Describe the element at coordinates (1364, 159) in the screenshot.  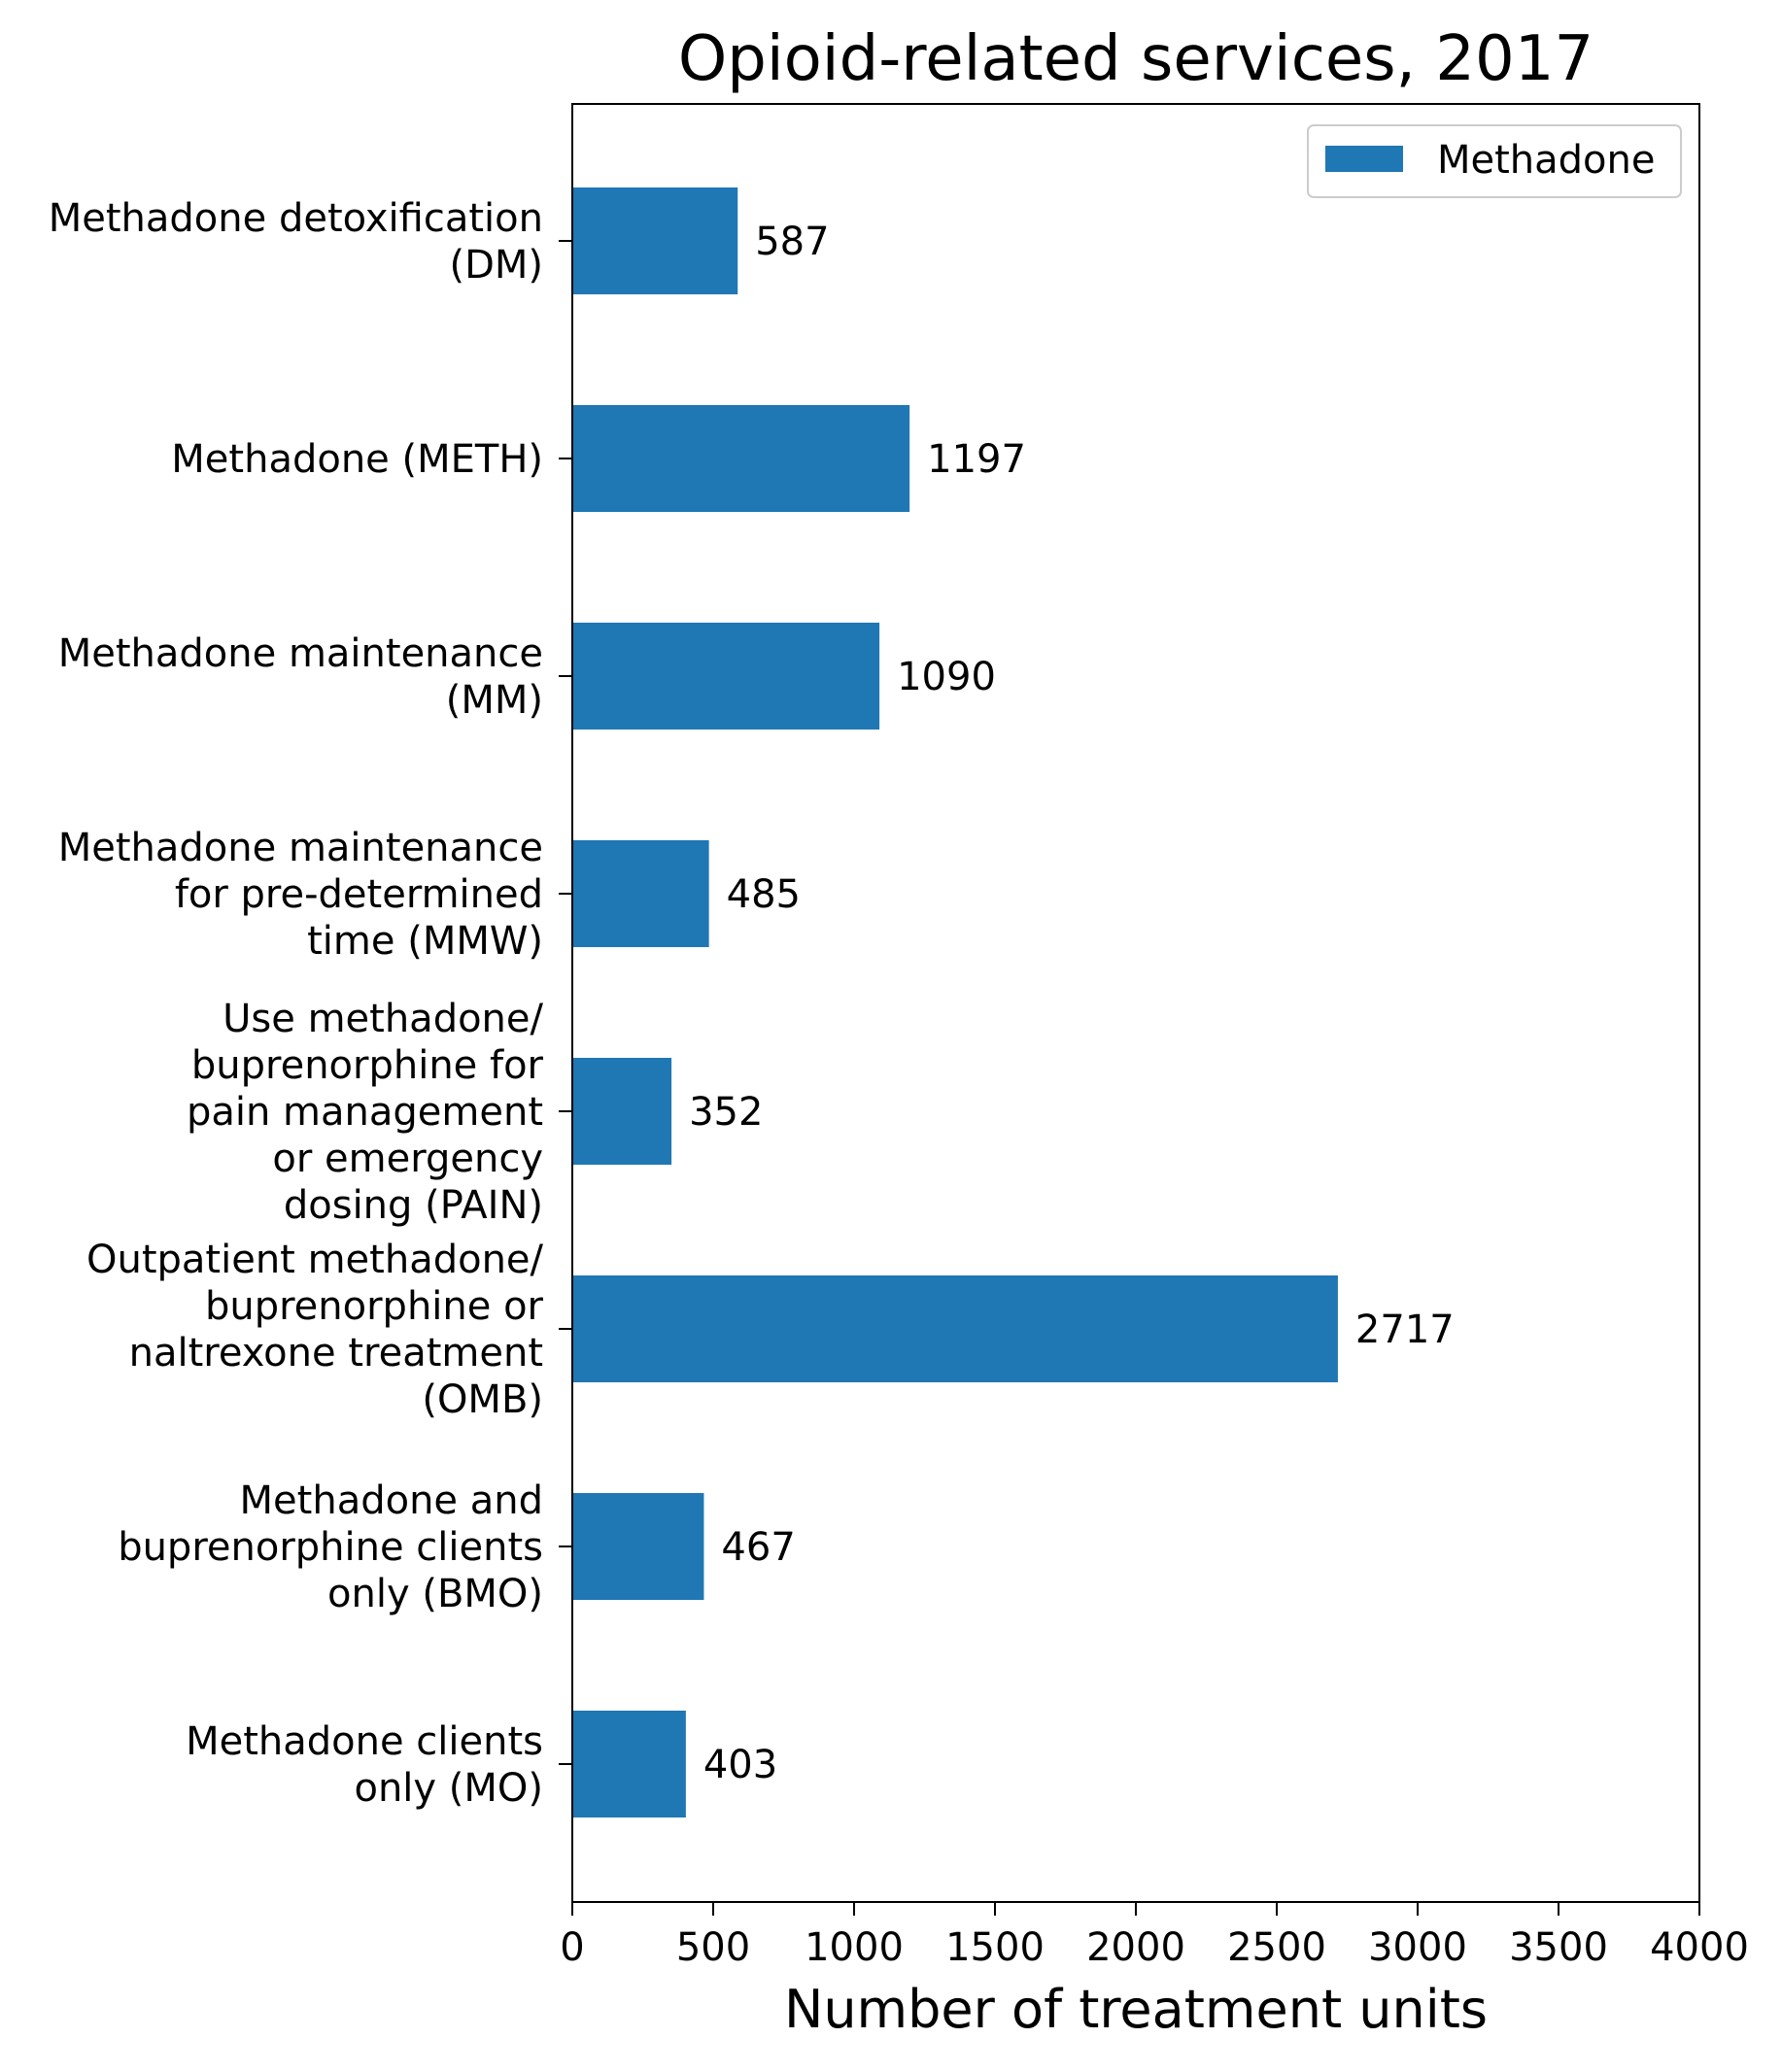
I see `legend-swatch` at that location.